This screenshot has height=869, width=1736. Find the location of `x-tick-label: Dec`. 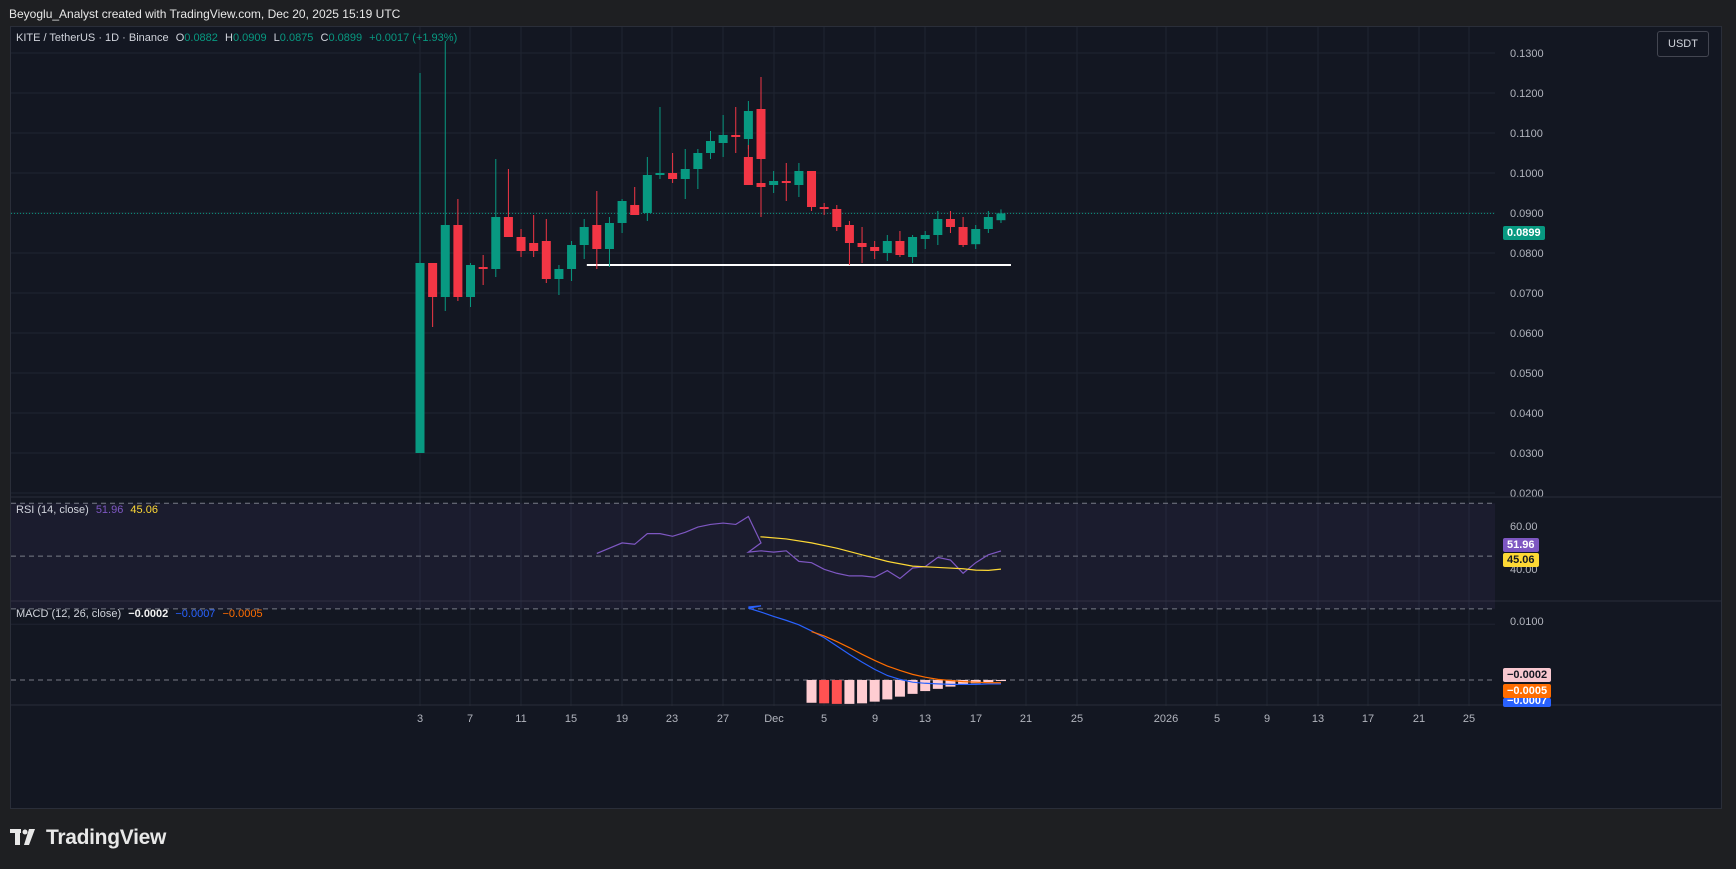

x-tick-label: Dec is located at coordinates (774, 719).